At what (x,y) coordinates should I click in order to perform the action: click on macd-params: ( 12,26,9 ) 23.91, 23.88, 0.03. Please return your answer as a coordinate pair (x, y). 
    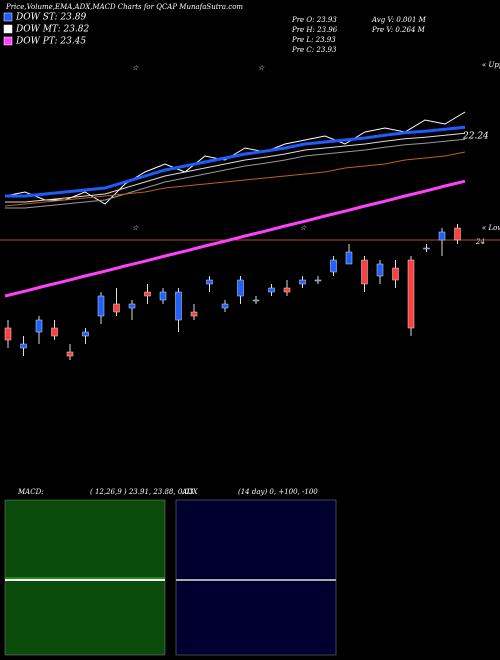
    Looking at the image, I should click on (142, 492).